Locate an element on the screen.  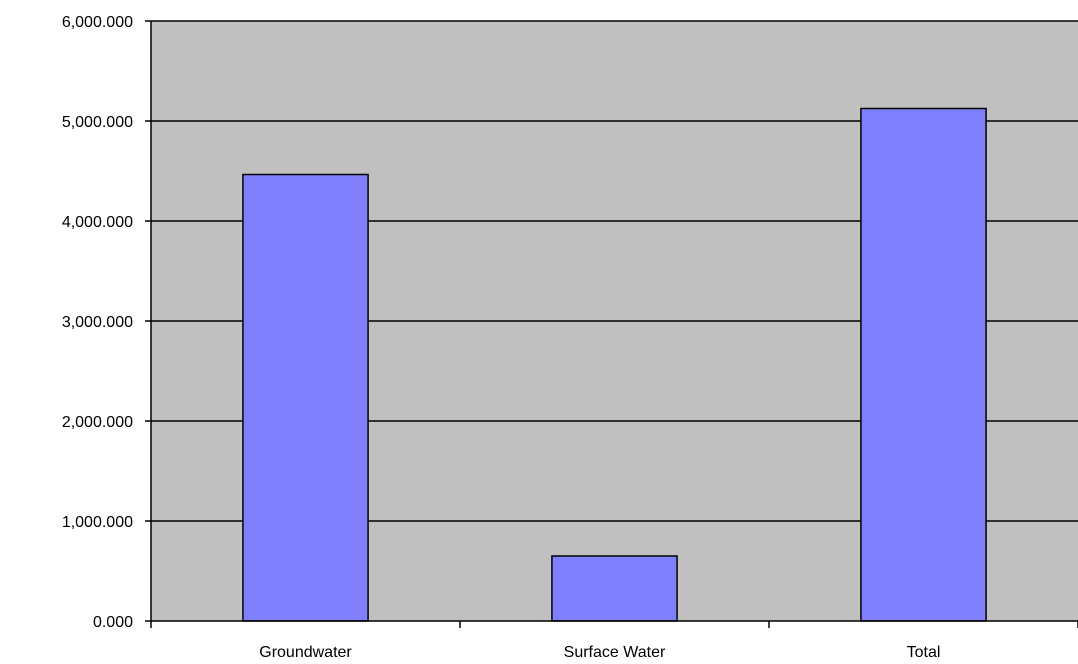
x-category-label: Groundwater is located at coordinates (305, 652).